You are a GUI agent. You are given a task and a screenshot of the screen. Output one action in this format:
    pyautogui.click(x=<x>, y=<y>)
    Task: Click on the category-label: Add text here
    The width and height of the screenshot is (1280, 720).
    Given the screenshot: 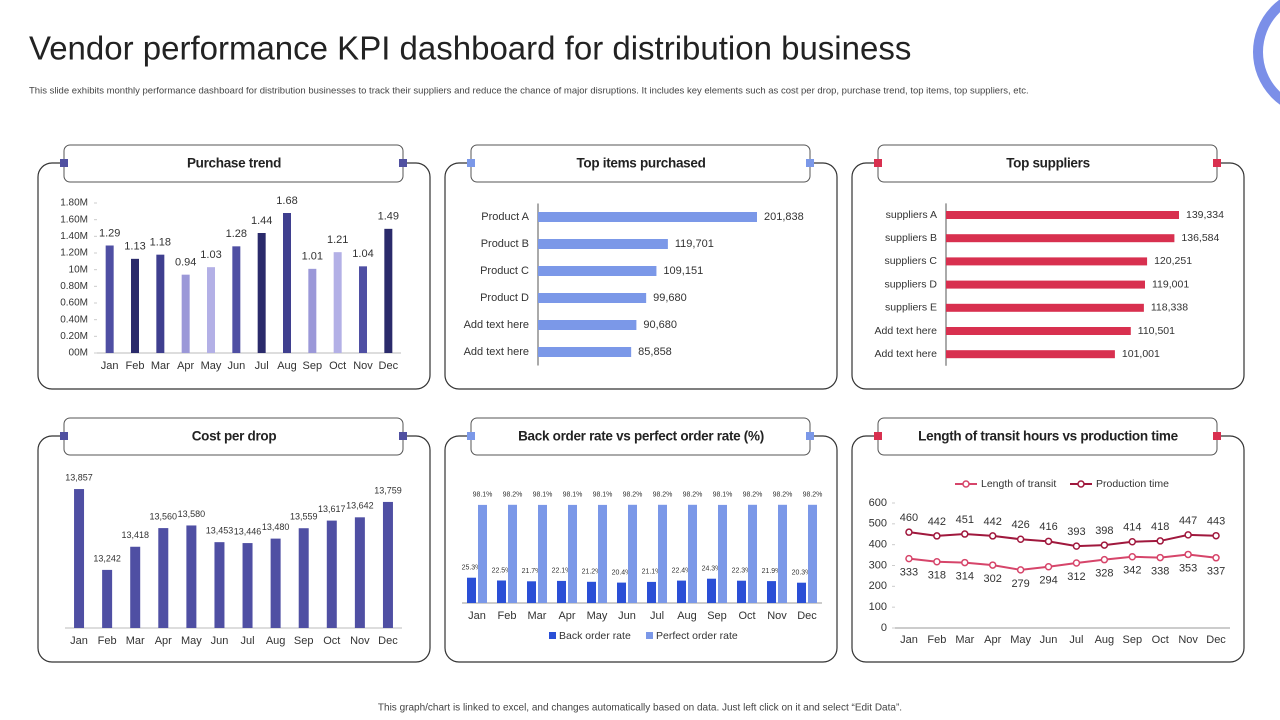 What is the action you would take?
    pyautogui.click(x=496, y=352)
    